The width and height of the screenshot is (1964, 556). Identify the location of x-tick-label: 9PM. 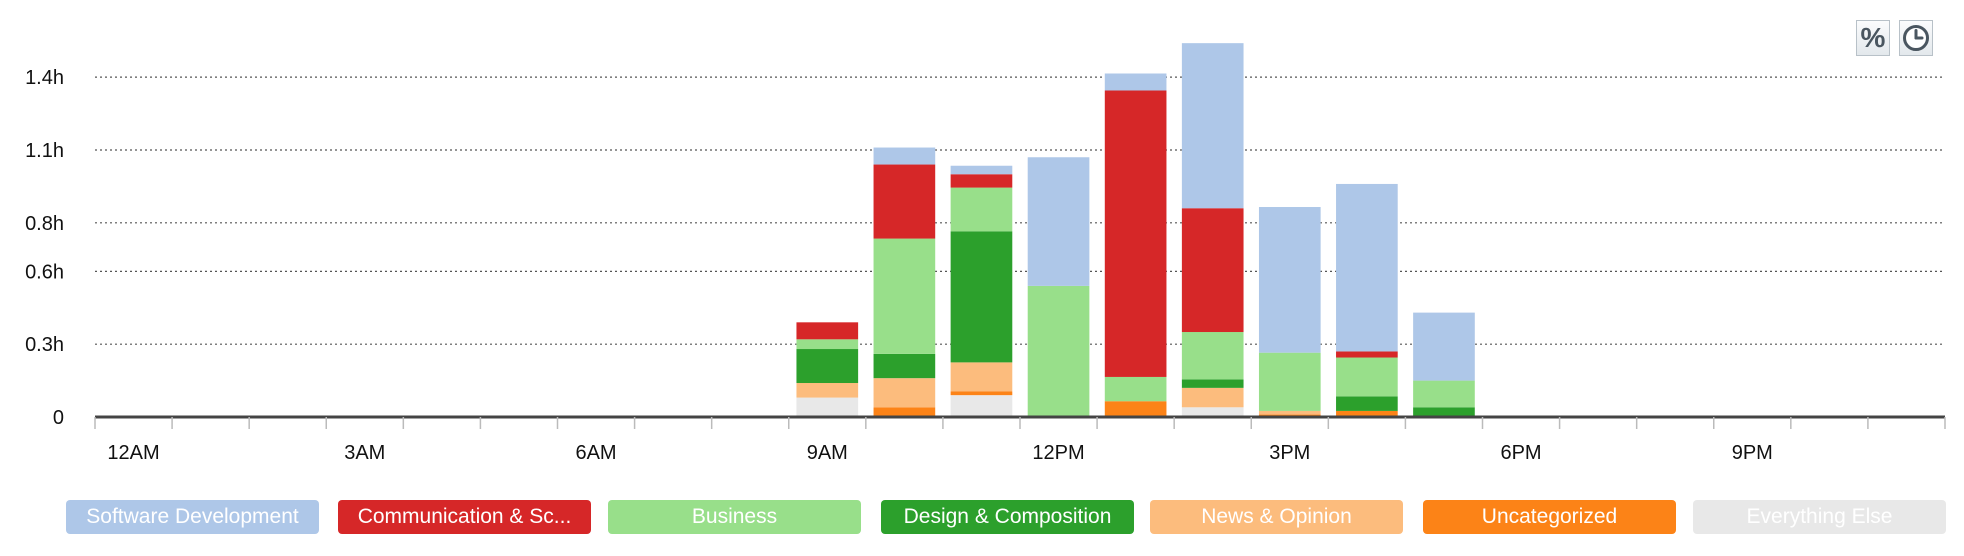
(1752, 453).